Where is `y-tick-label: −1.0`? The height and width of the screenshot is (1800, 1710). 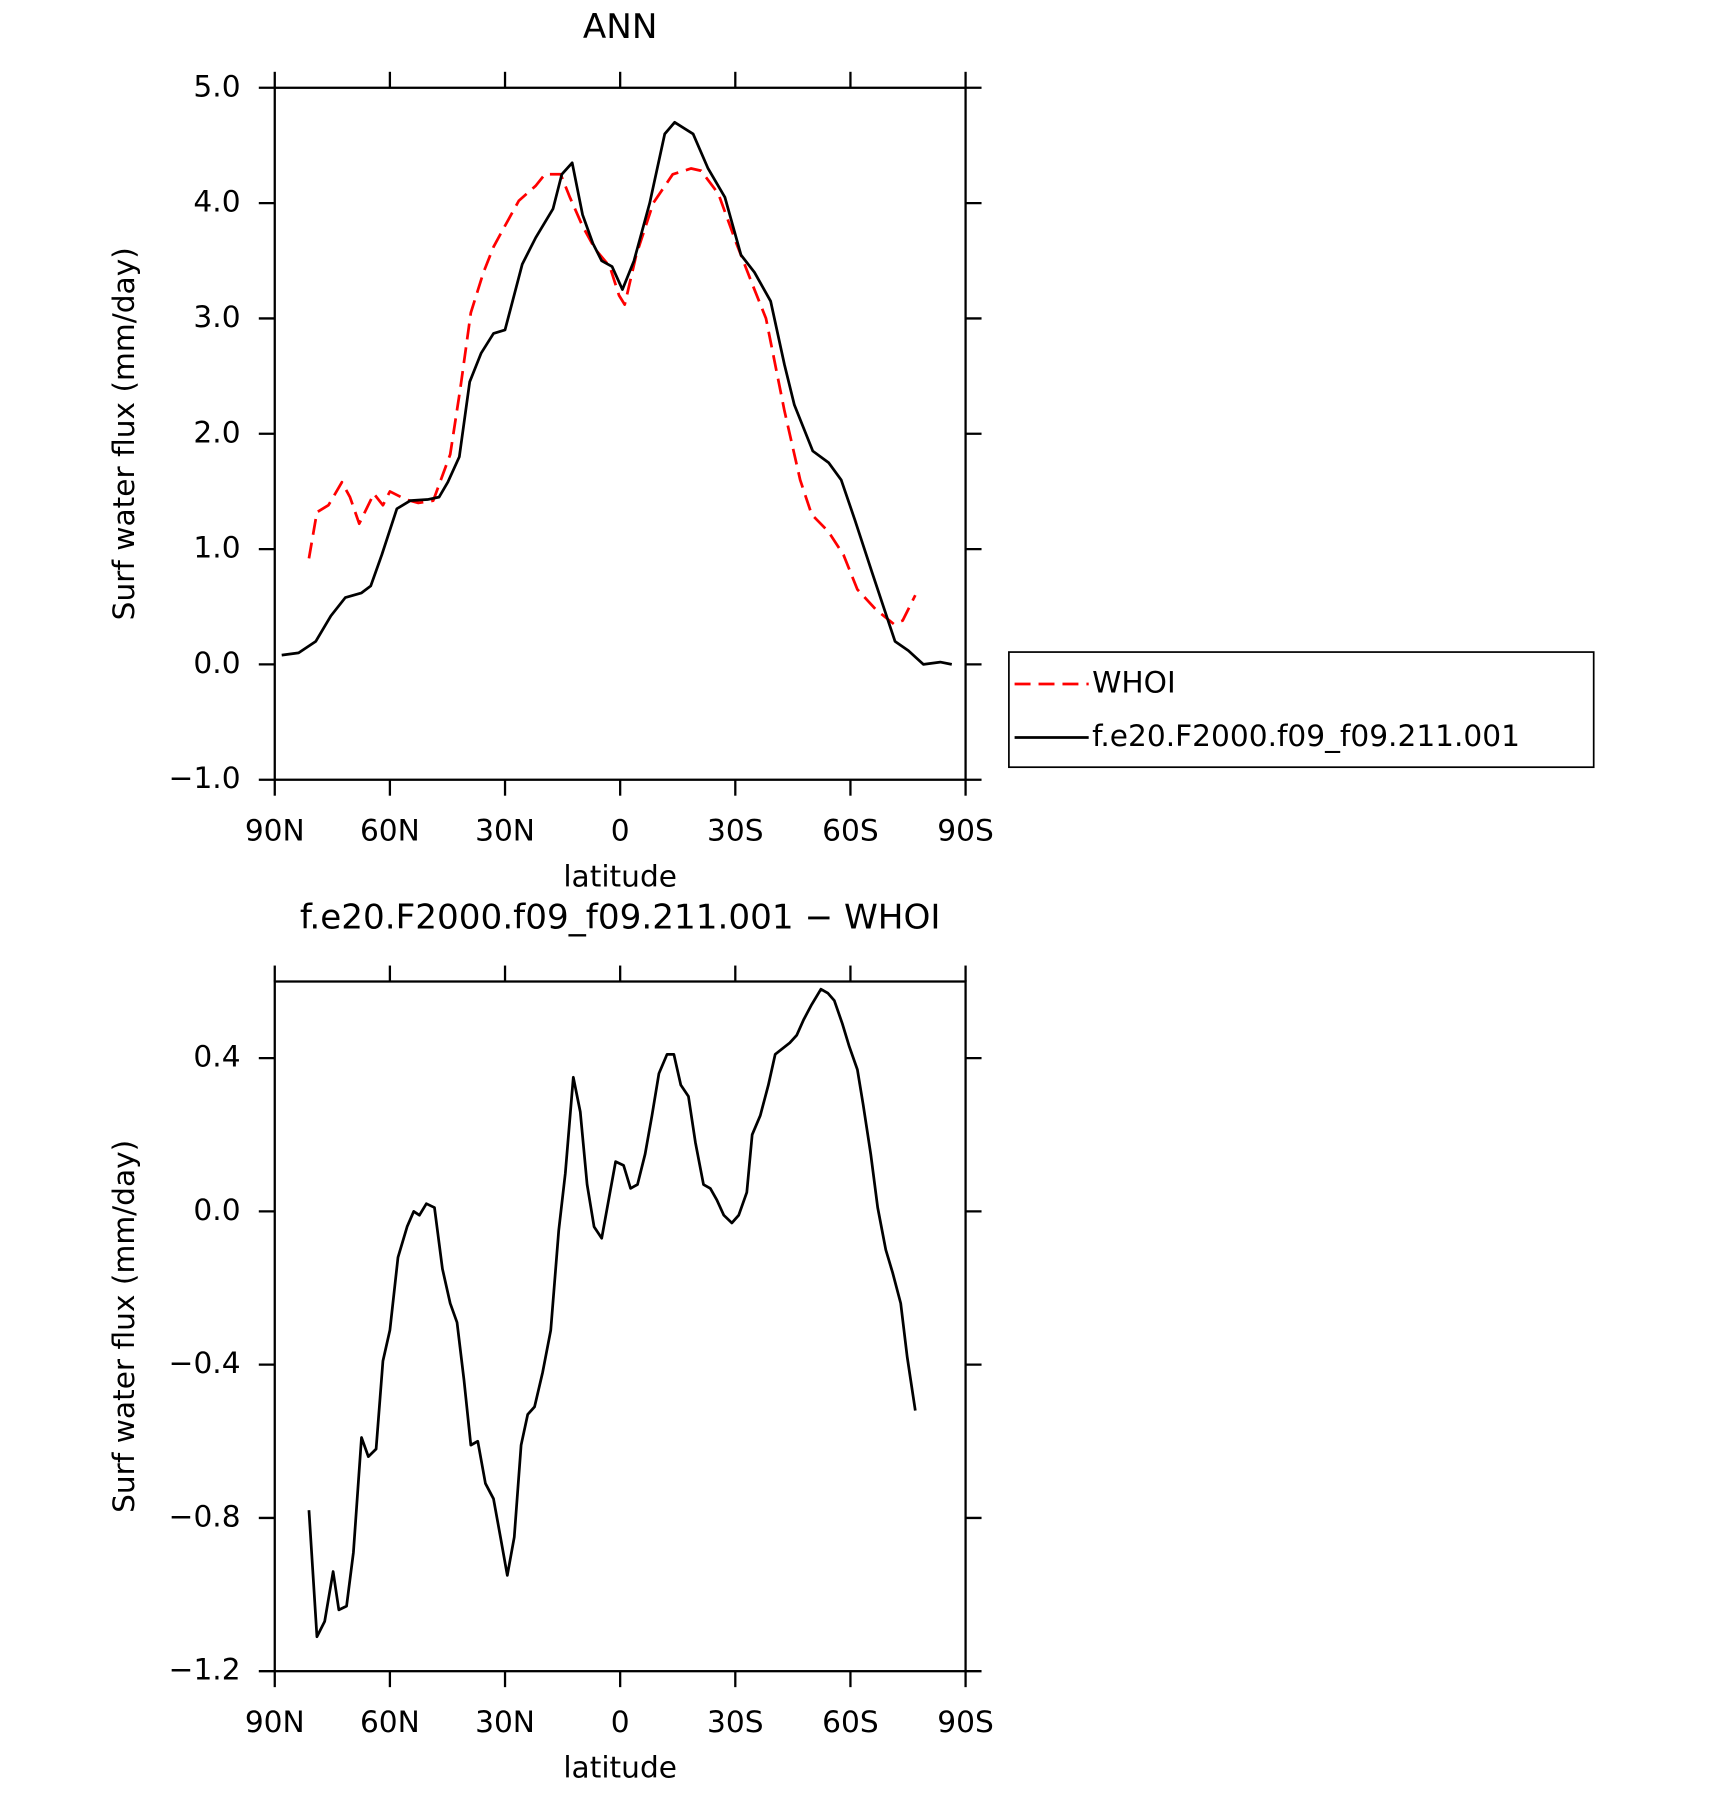
y-tick-label: −1.0 is located at coordinates (205, 777).